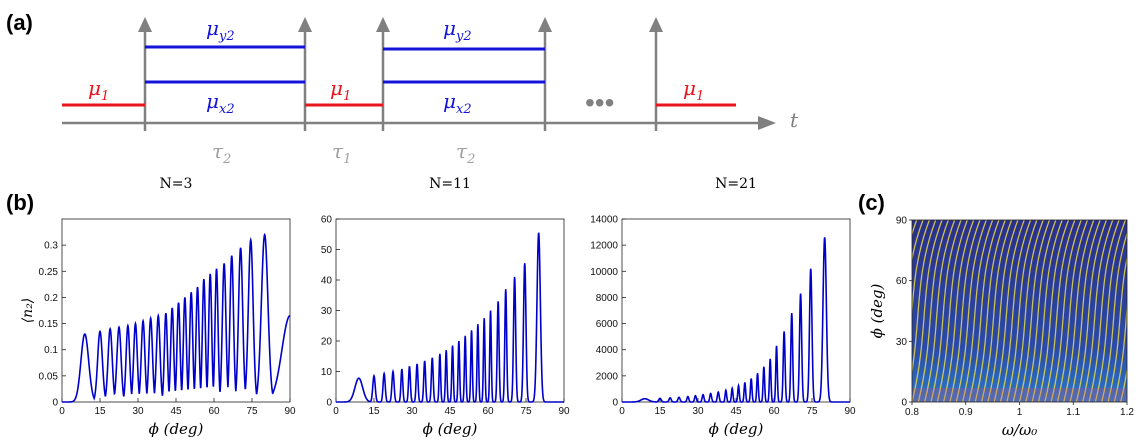 This screenshot has width=1138, height=445. Describe the element at coordinates (693, 90) in the screenshot. I see `mu1-label-3: μ1` at that location.